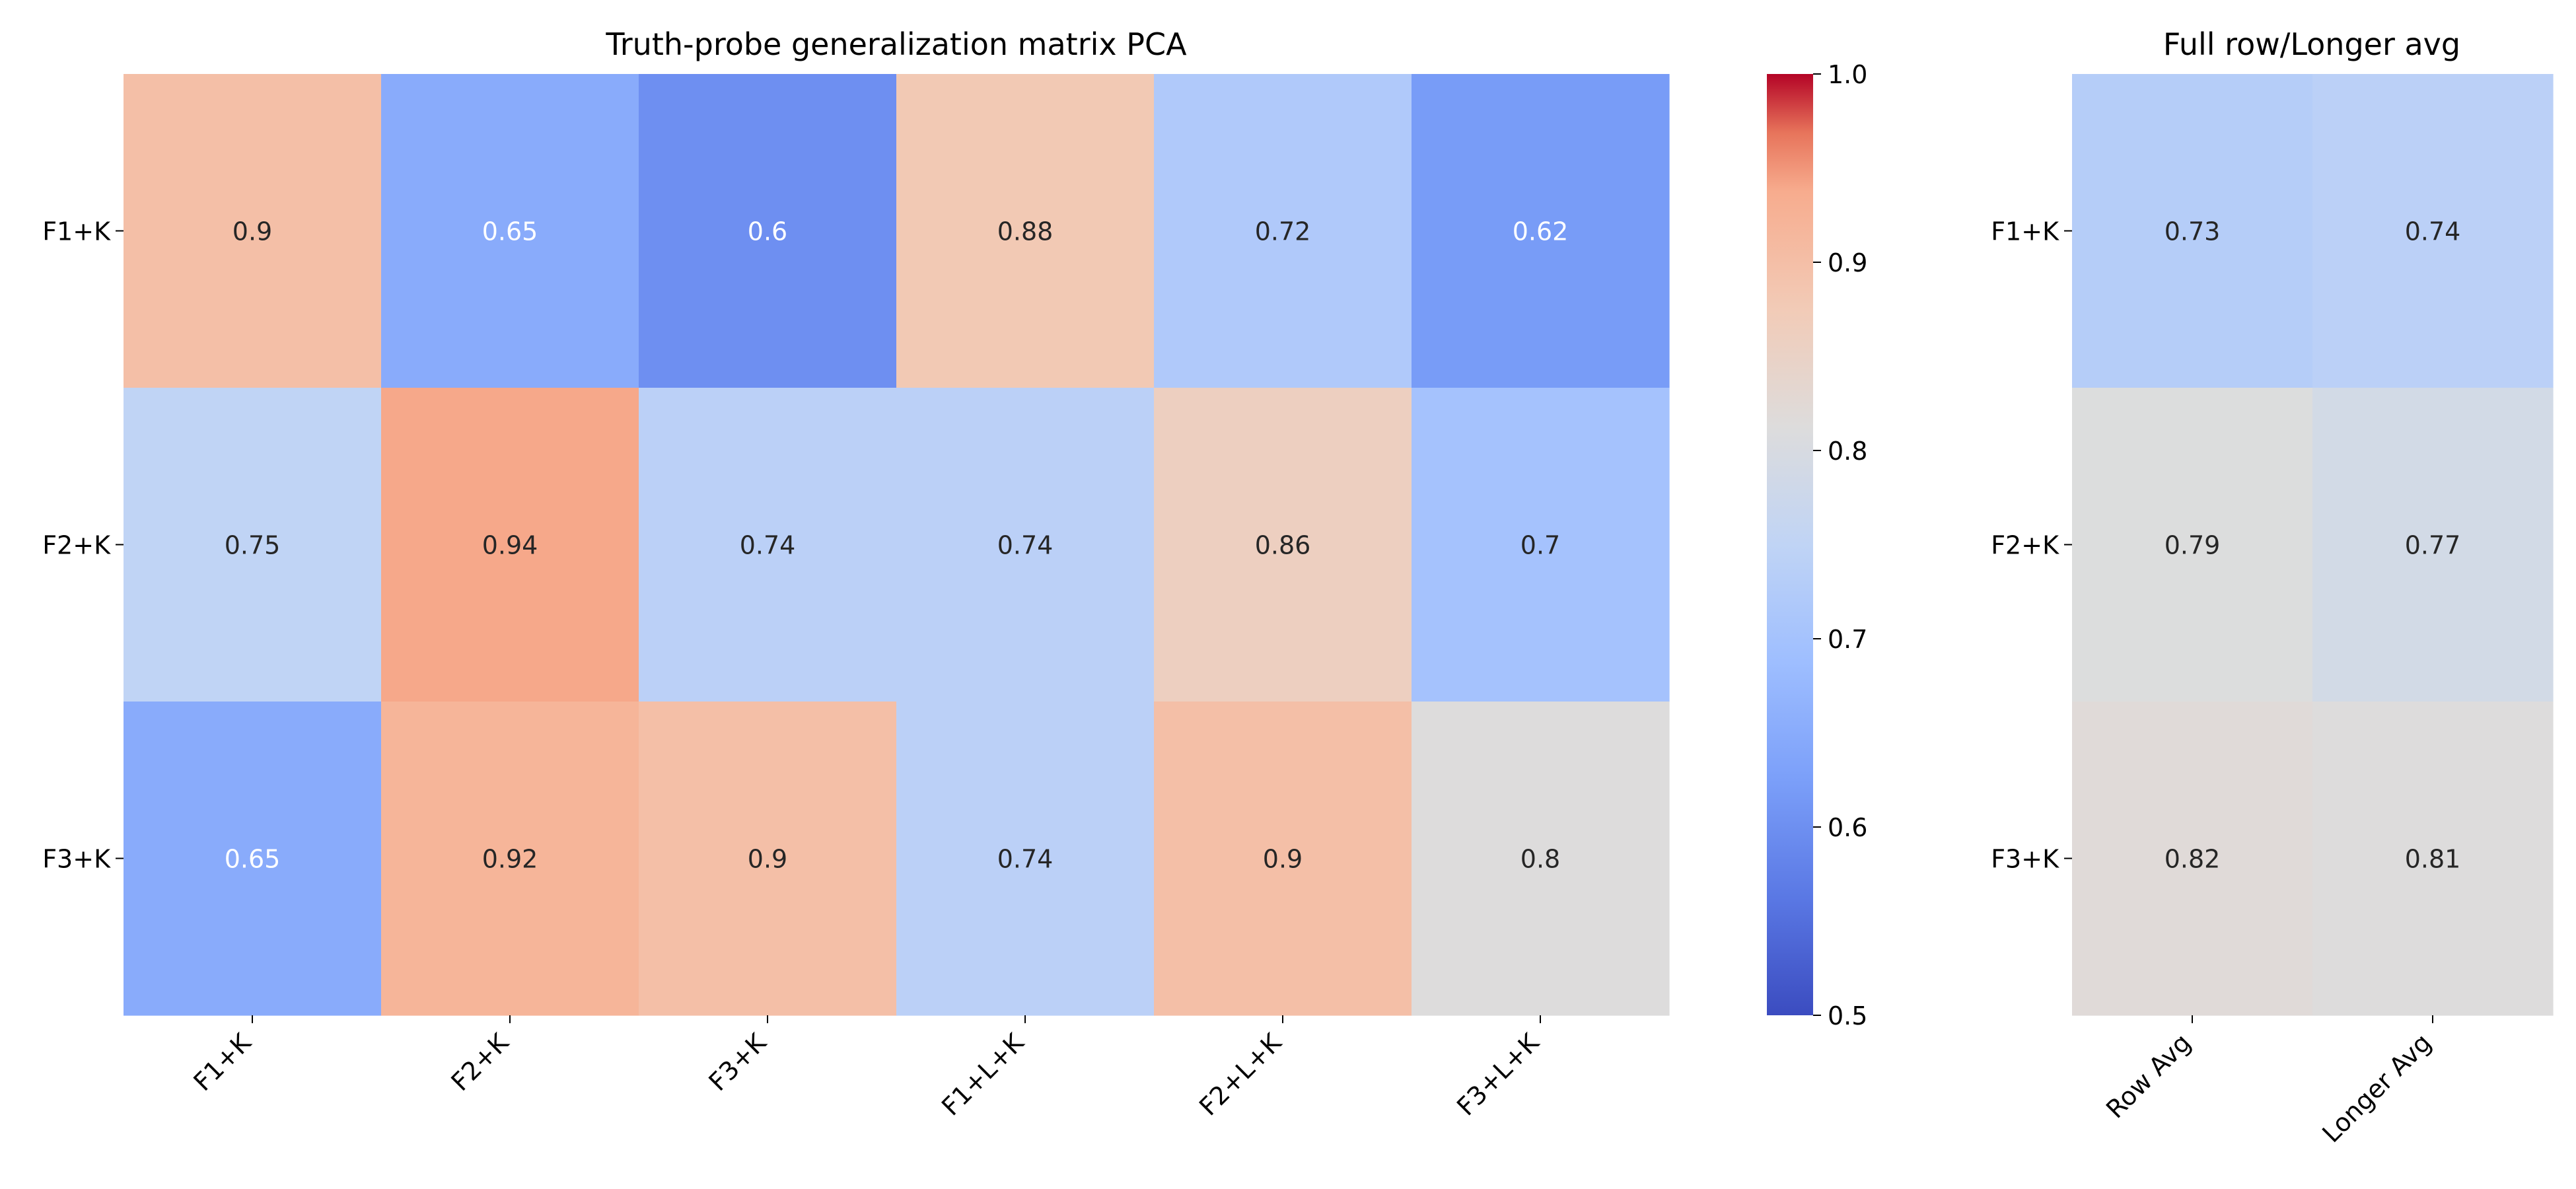  I want to click on x-tick-label: Row Avg, so click(2148, 1076).